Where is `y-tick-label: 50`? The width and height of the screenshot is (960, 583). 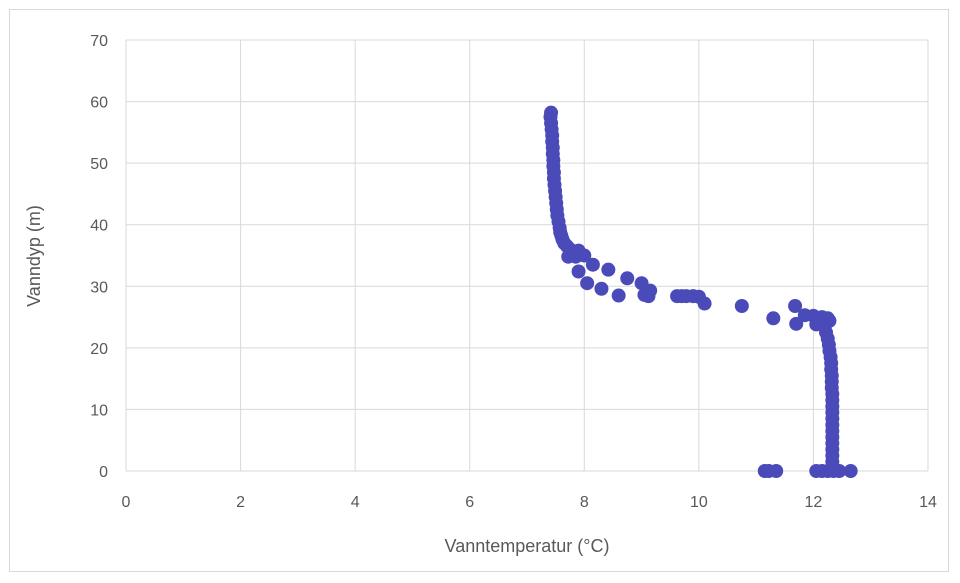 y-tick-label: 50 is located at coordinates (99, 164).